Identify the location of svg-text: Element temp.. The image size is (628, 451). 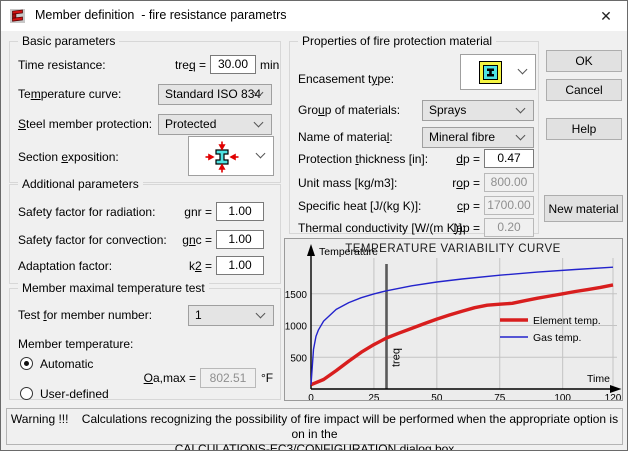
(567, 321).